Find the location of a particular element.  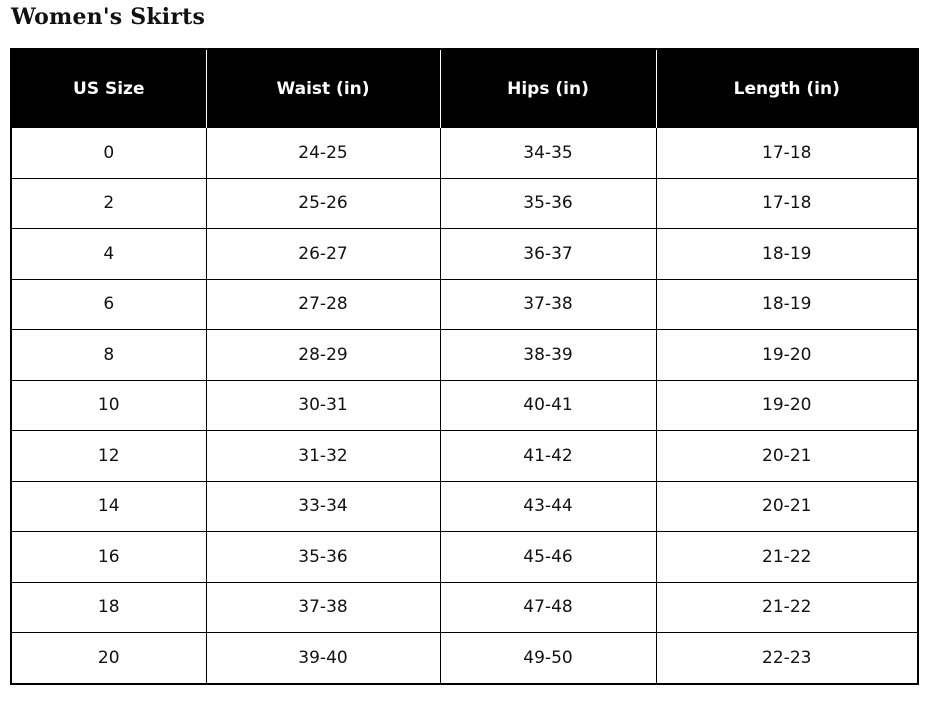

column-header: US Size is located at coordinates (108, 88).